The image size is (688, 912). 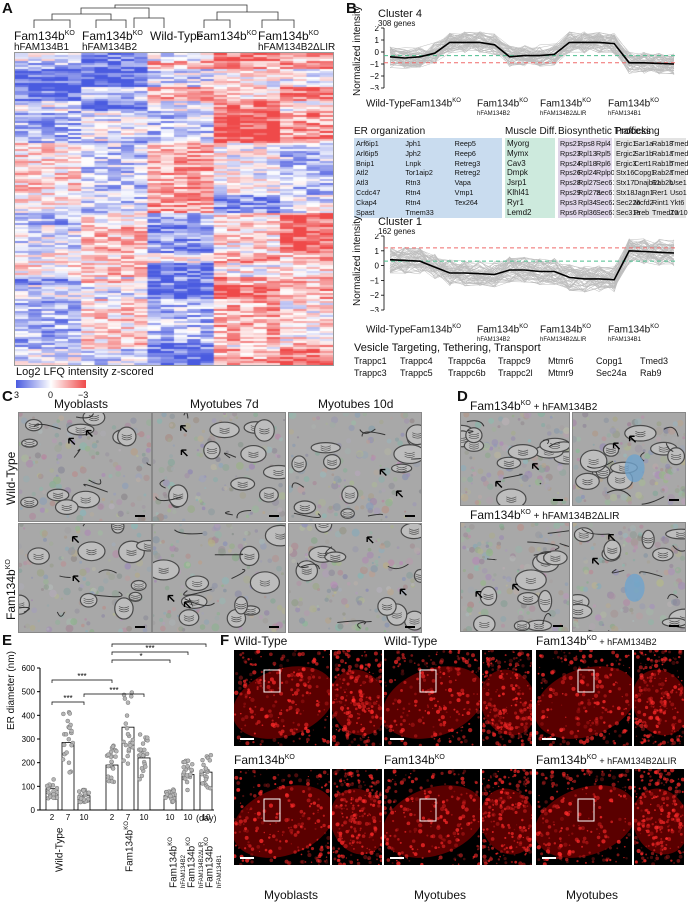 What do you see at coordinates (515, 459) in the screenshot?
I see `em-d-top-left` at bounding box center [515, 459].